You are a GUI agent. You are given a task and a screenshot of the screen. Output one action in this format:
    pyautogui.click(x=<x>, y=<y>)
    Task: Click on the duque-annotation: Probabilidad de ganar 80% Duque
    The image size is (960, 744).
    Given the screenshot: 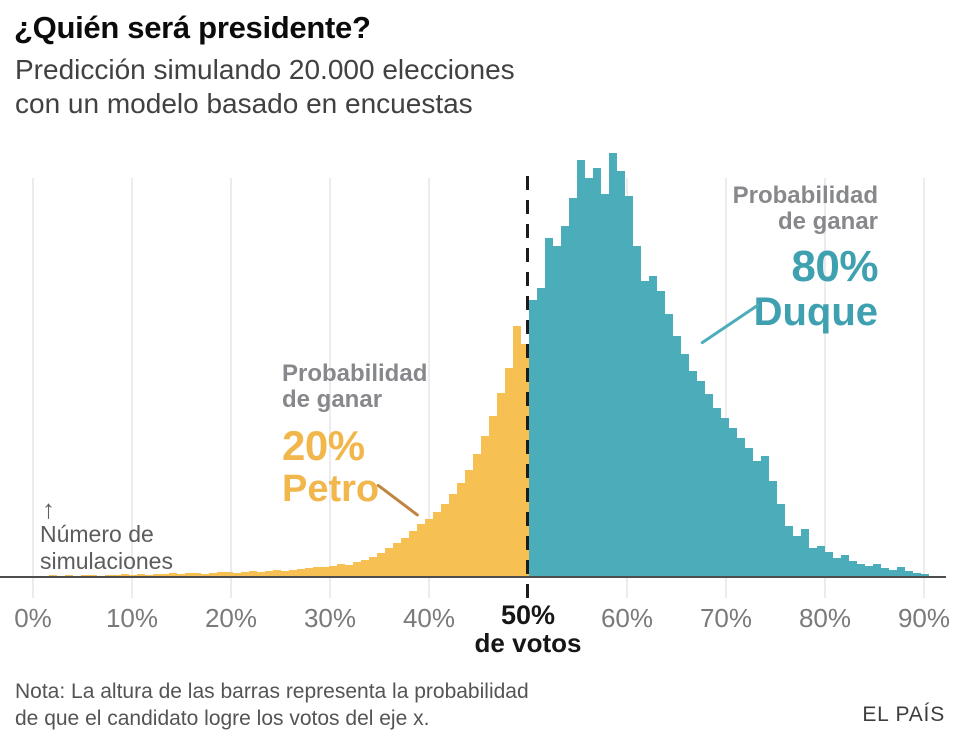 What is the action you would take?
    pyautogui.click(x=806, y=258)
    